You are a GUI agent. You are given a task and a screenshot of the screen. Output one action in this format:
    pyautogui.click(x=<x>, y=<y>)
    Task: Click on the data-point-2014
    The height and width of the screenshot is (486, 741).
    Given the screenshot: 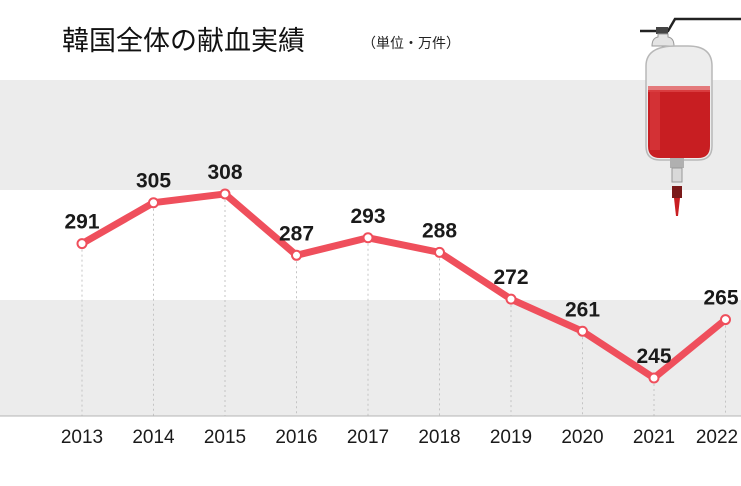 What is the action you would take?
    pyautogui.click(x=153, y=203)
    